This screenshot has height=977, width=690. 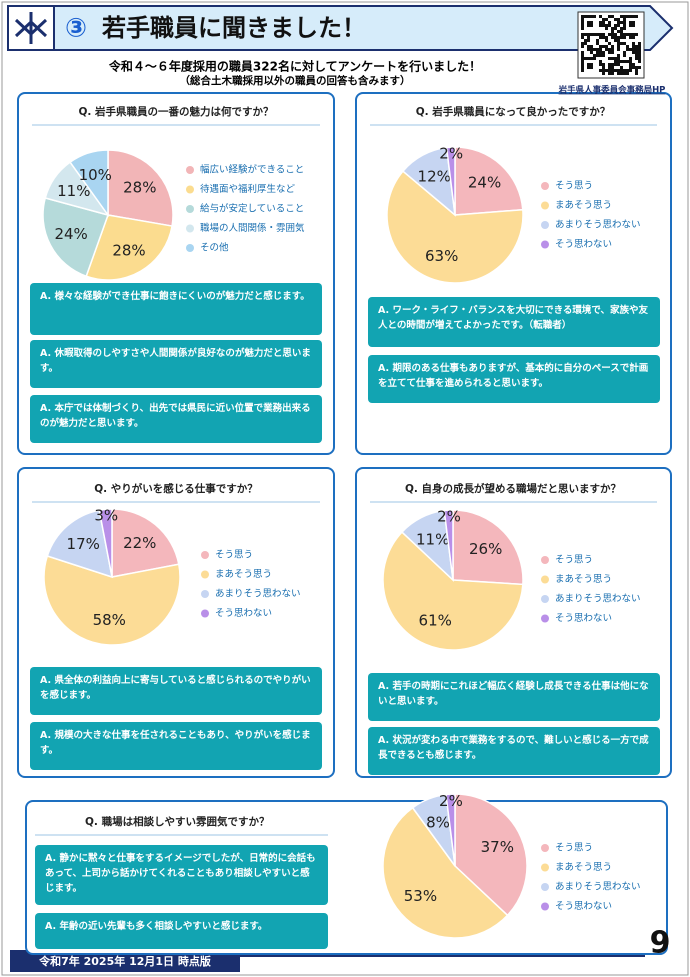 What do you see at coordinates (513, 111) in the screenshot?
I see `question: Q. 岩手県職員になって良かったですか？` at bounding box center [513, 111].